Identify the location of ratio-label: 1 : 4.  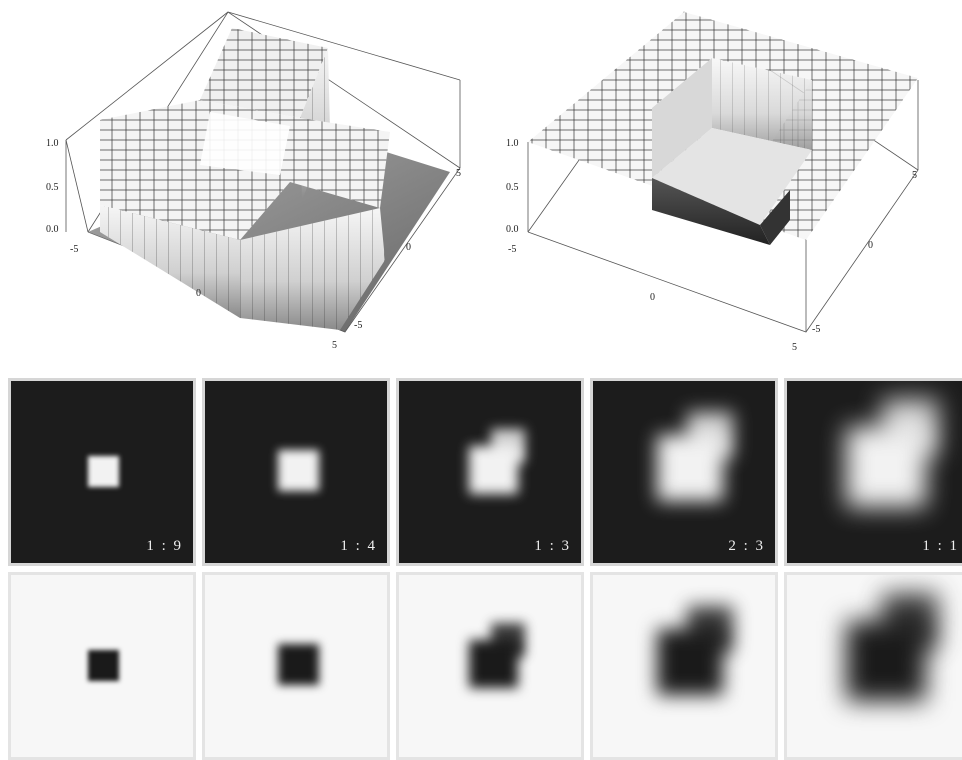
(358, 546).